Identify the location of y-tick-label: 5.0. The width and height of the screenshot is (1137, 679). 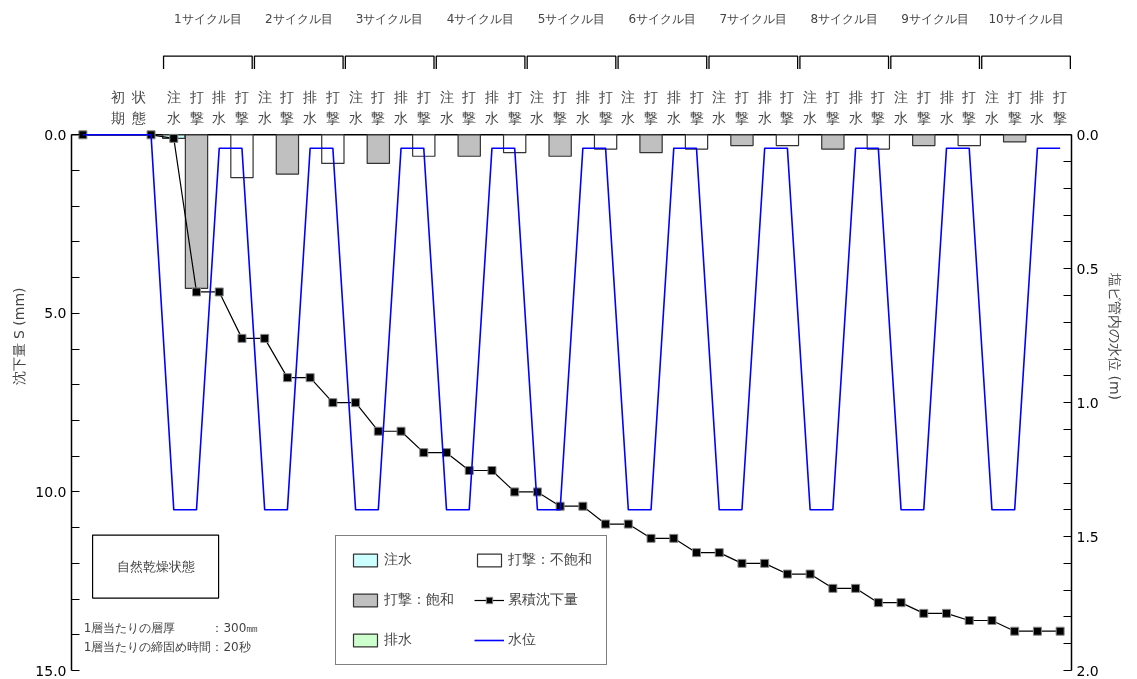
(55, 313).